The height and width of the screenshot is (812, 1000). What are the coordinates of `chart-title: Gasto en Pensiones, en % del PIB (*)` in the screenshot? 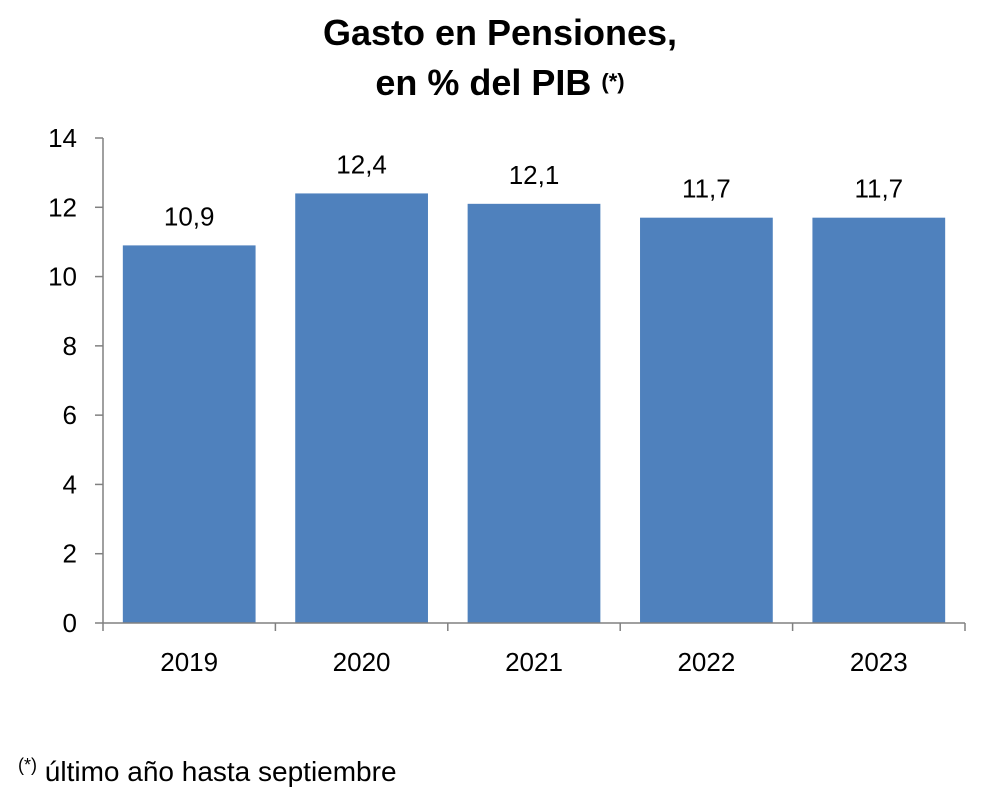 It's located at (500, 60).